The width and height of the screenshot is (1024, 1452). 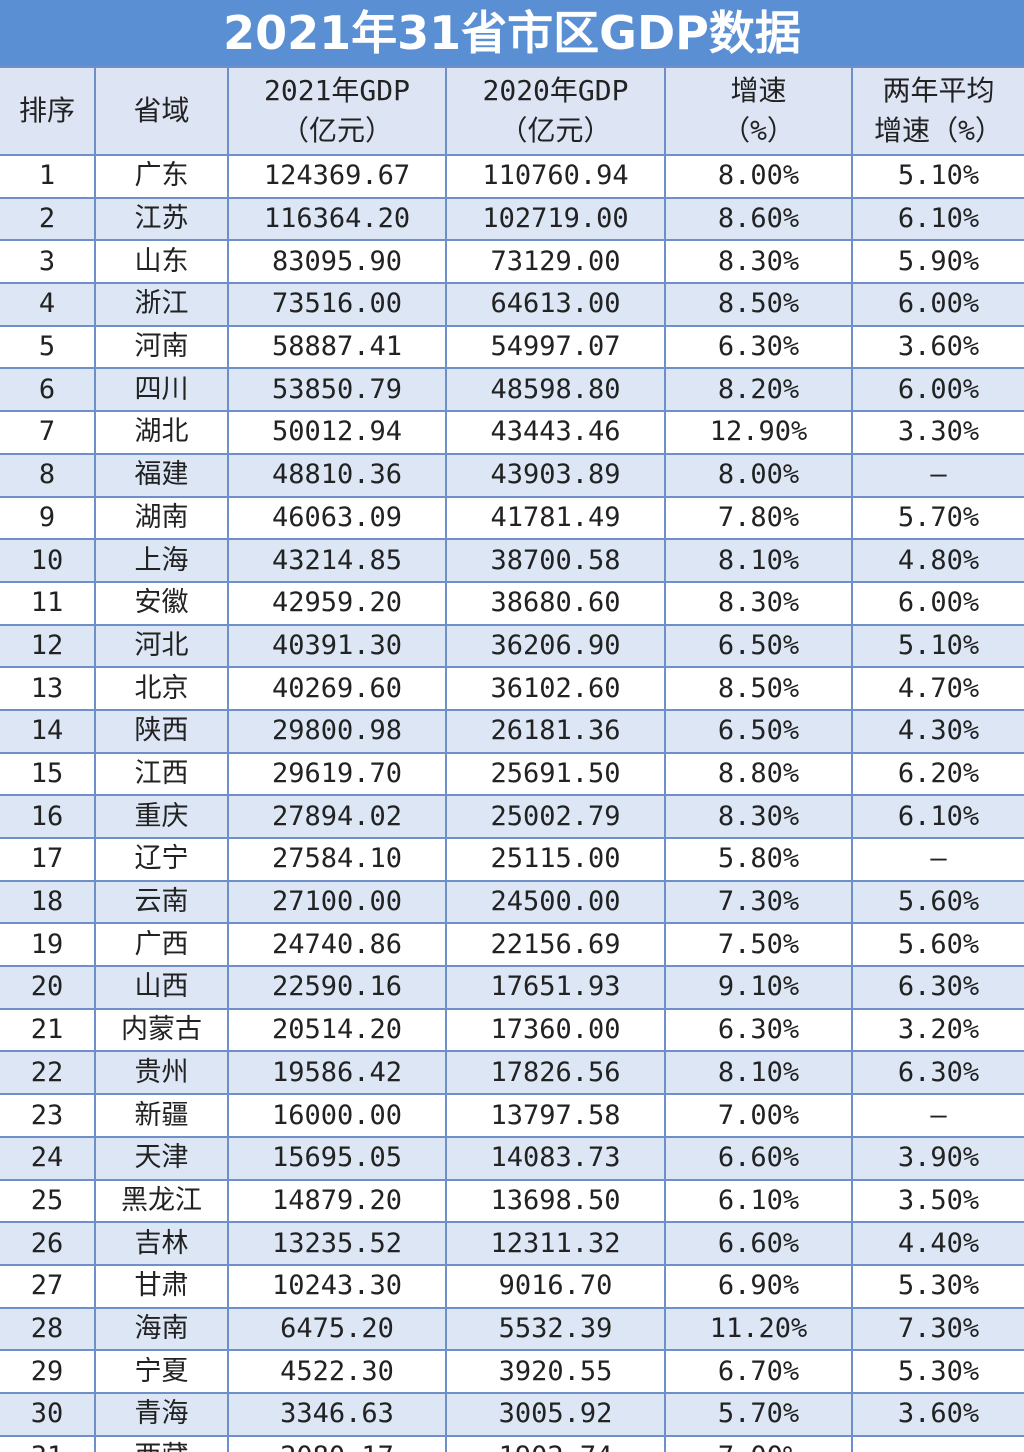 What do you see at coordinates (48, 1444) in the screenshot?
I see `table-cell: 31` at bounding box center [48, 1444].